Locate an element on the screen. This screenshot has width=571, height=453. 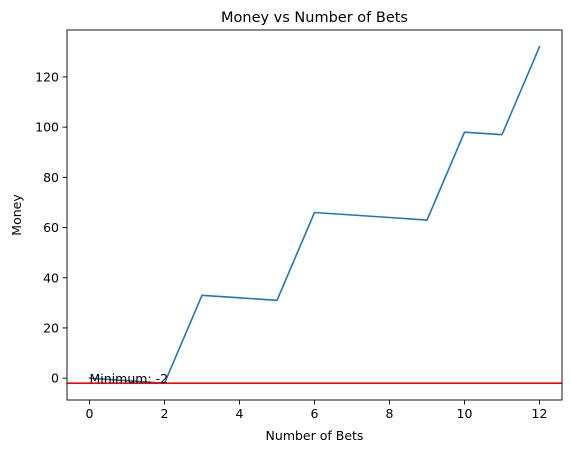
y-axis-label: Money is located at coordinates (16, 215).